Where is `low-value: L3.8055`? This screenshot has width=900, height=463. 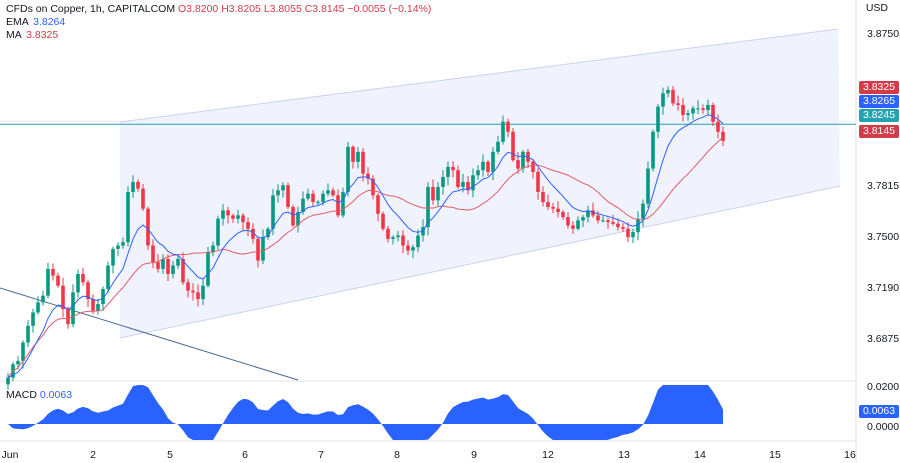
low-value: L3.8055 is located at coordinates (282, 9).